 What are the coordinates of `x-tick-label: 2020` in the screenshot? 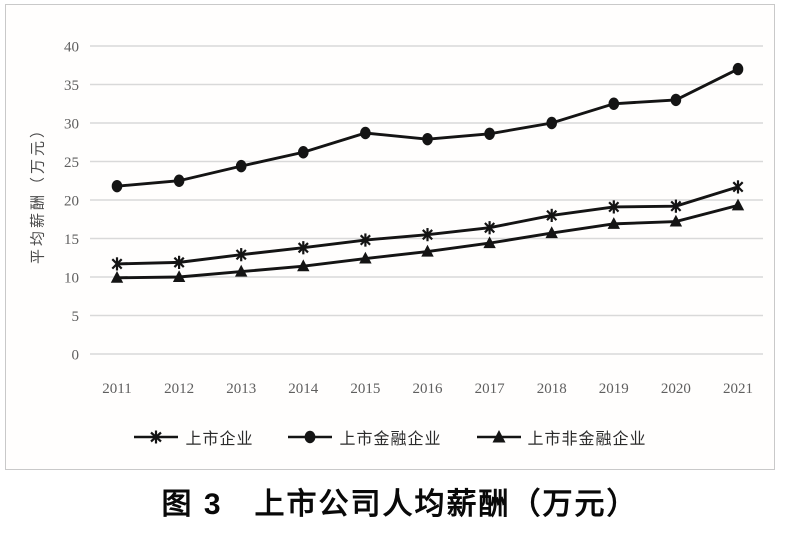 It's located at (676, 389).